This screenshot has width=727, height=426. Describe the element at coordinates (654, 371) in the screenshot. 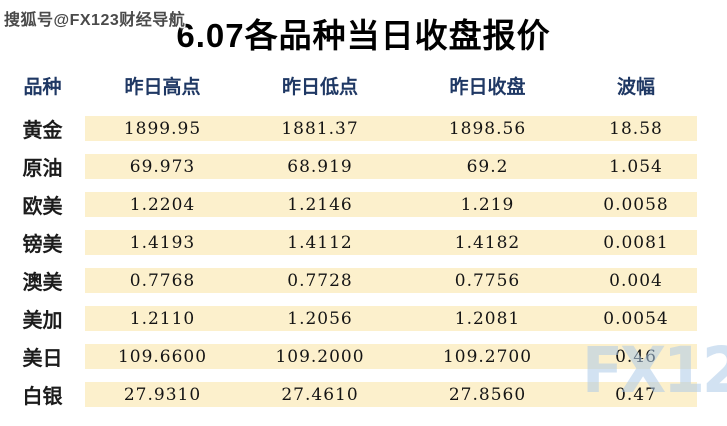

I see `brand-watermark: FX123` at that location.